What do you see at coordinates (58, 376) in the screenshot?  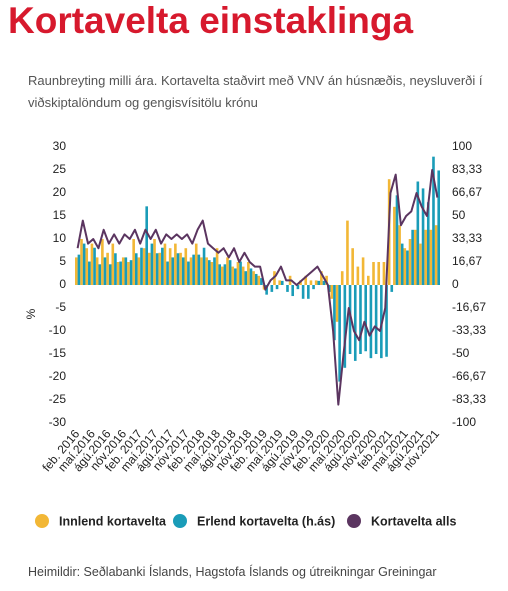 I see `y-tick-label: -20` at bounding box center [58, 376].